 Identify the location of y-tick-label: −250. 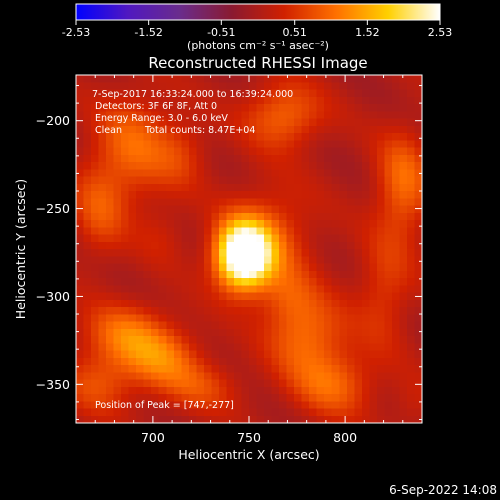
(53, 208).